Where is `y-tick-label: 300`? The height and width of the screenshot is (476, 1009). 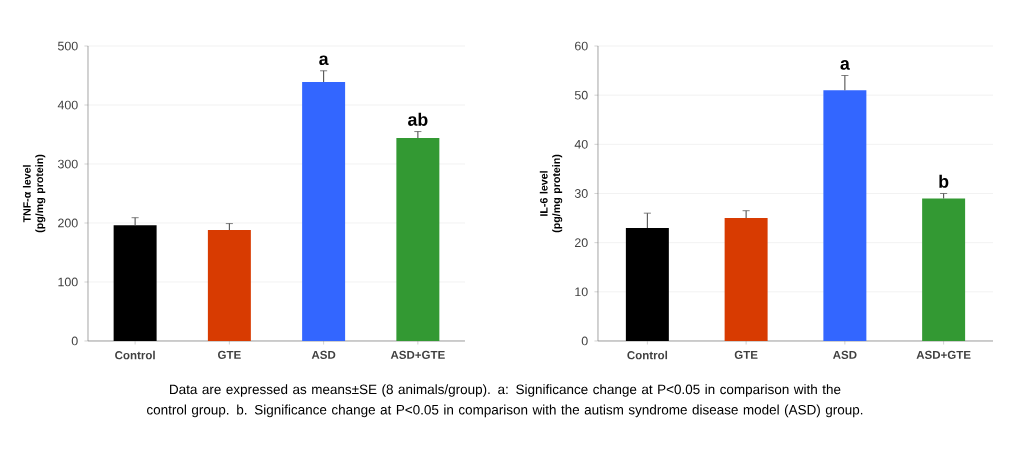
y-tick-label: 300 is located at coordinates (67, 164).